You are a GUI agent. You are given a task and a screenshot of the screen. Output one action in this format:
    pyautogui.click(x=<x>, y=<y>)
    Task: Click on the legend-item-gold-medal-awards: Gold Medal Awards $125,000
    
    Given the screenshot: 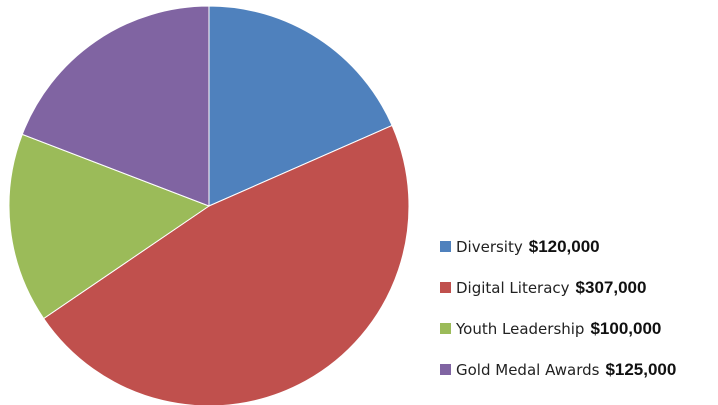 What is the action you would take?
    pyautogui.click(x=577, y=369)
    